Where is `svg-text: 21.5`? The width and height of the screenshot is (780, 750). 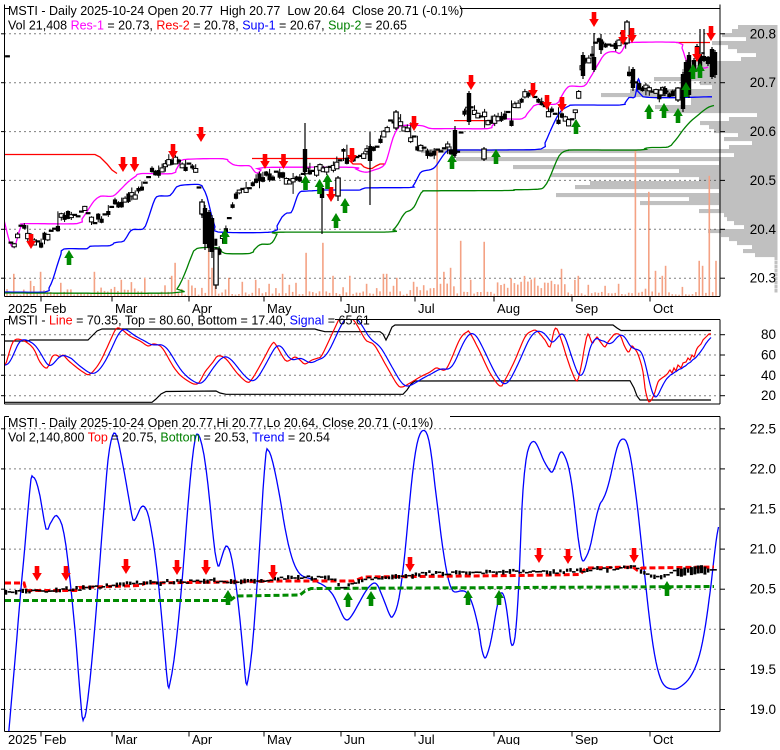
svg-text: 21.5 is located at coordinates (763, 509).